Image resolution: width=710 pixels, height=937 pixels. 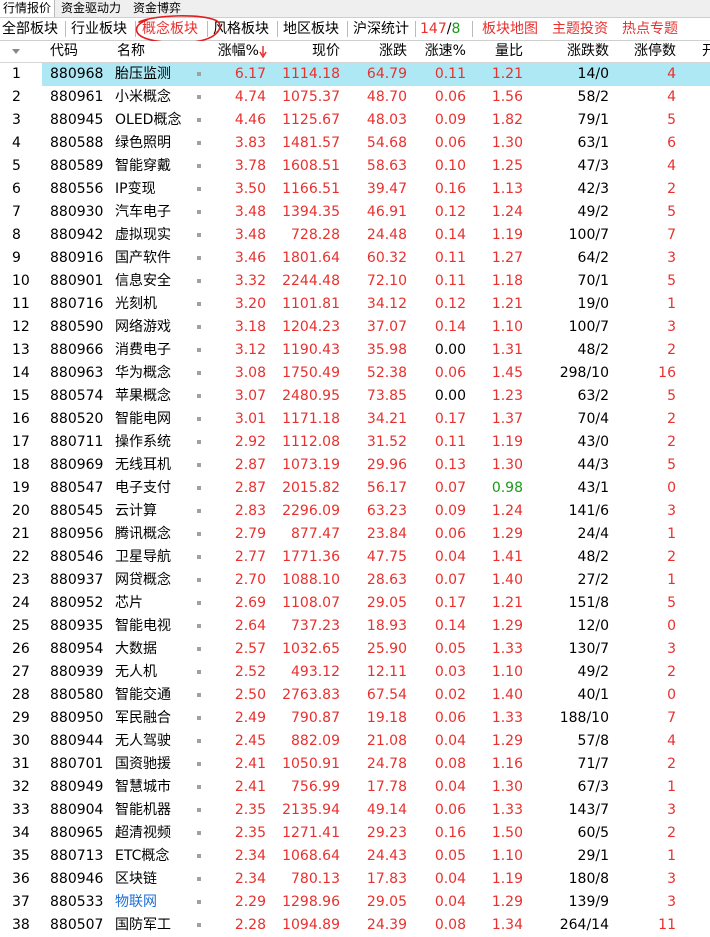 What do you see at coordinates (355, 74) in the screenshot?
I see `table-row: 1 880968 胎压监测 6.17 1114.18 64.79 0.11 1.21 14/0 4` at bounding box center [355, 74].